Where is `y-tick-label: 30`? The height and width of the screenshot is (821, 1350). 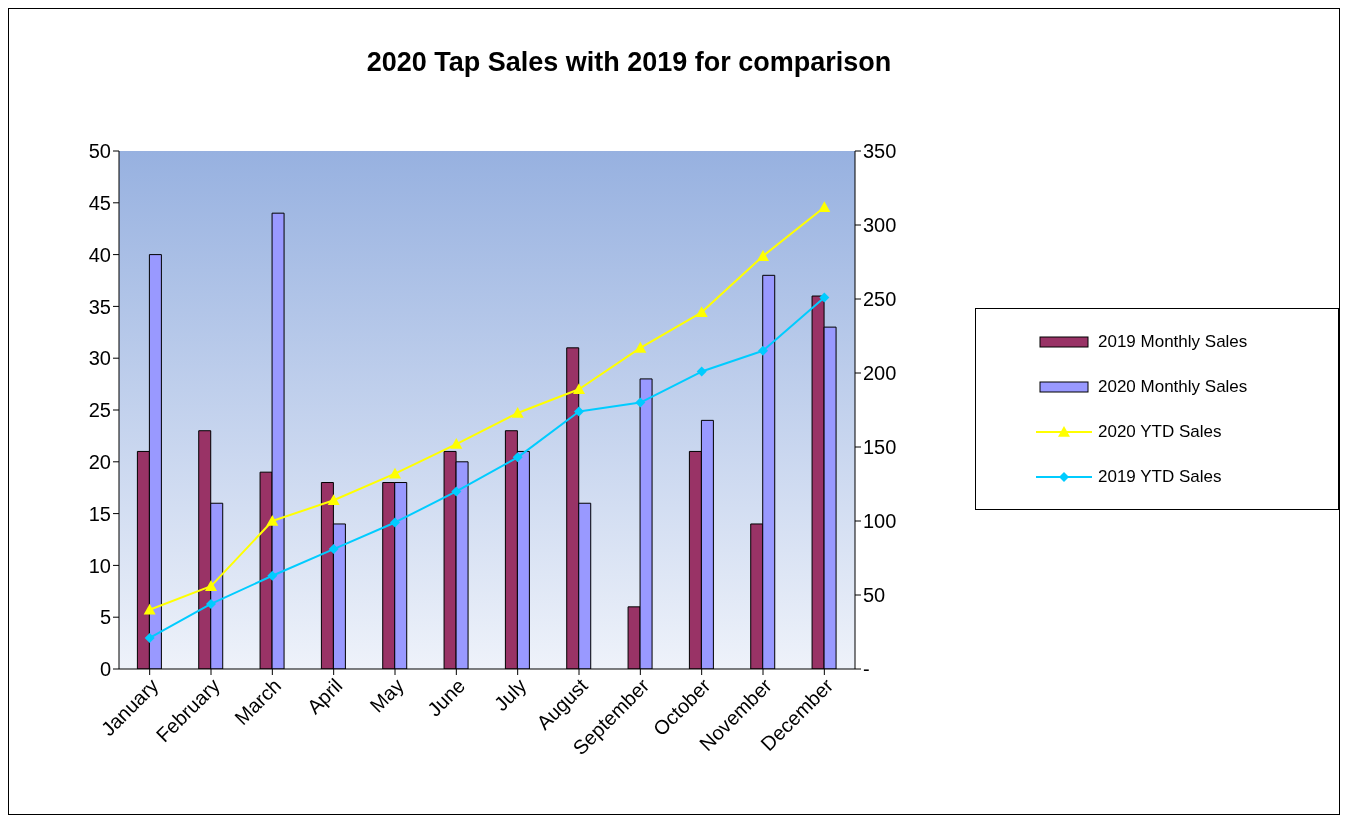
y-tick-label: 30 is located at coordinates (99, 358).